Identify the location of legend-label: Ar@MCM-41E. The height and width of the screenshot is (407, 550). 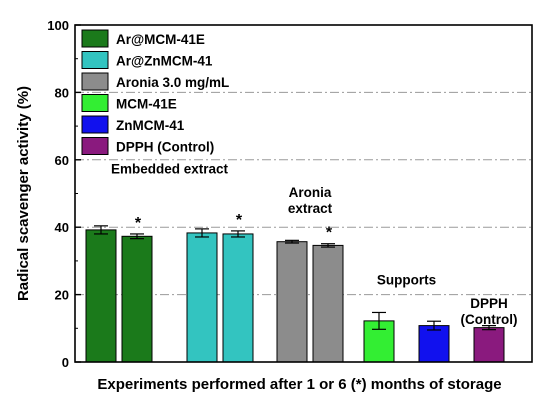
(160, 39).